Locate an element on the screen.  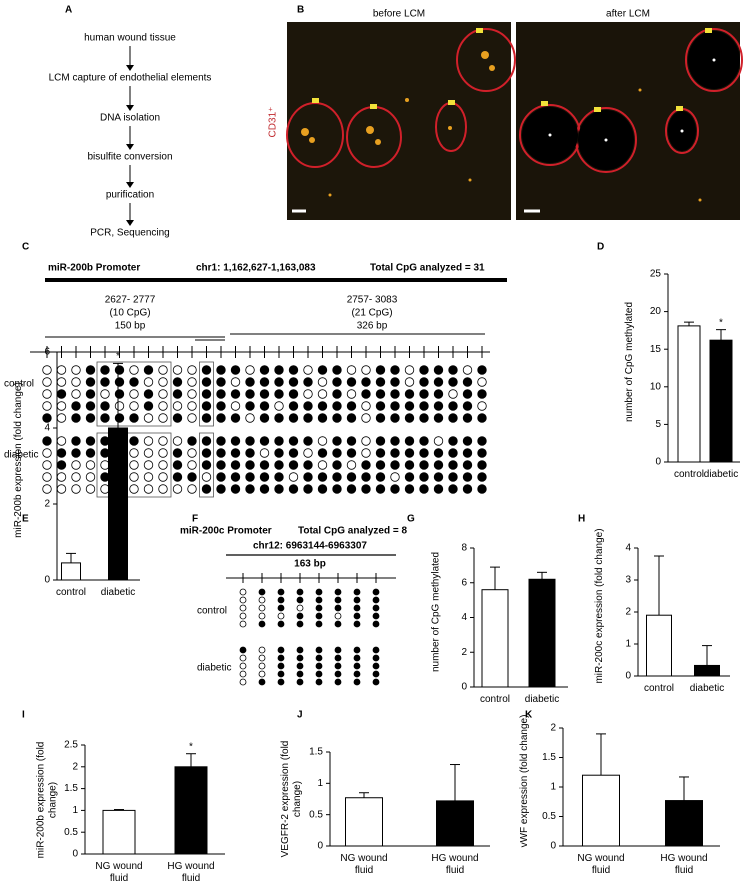
y-tick-label: 4 is located at coordinates (47, 428).